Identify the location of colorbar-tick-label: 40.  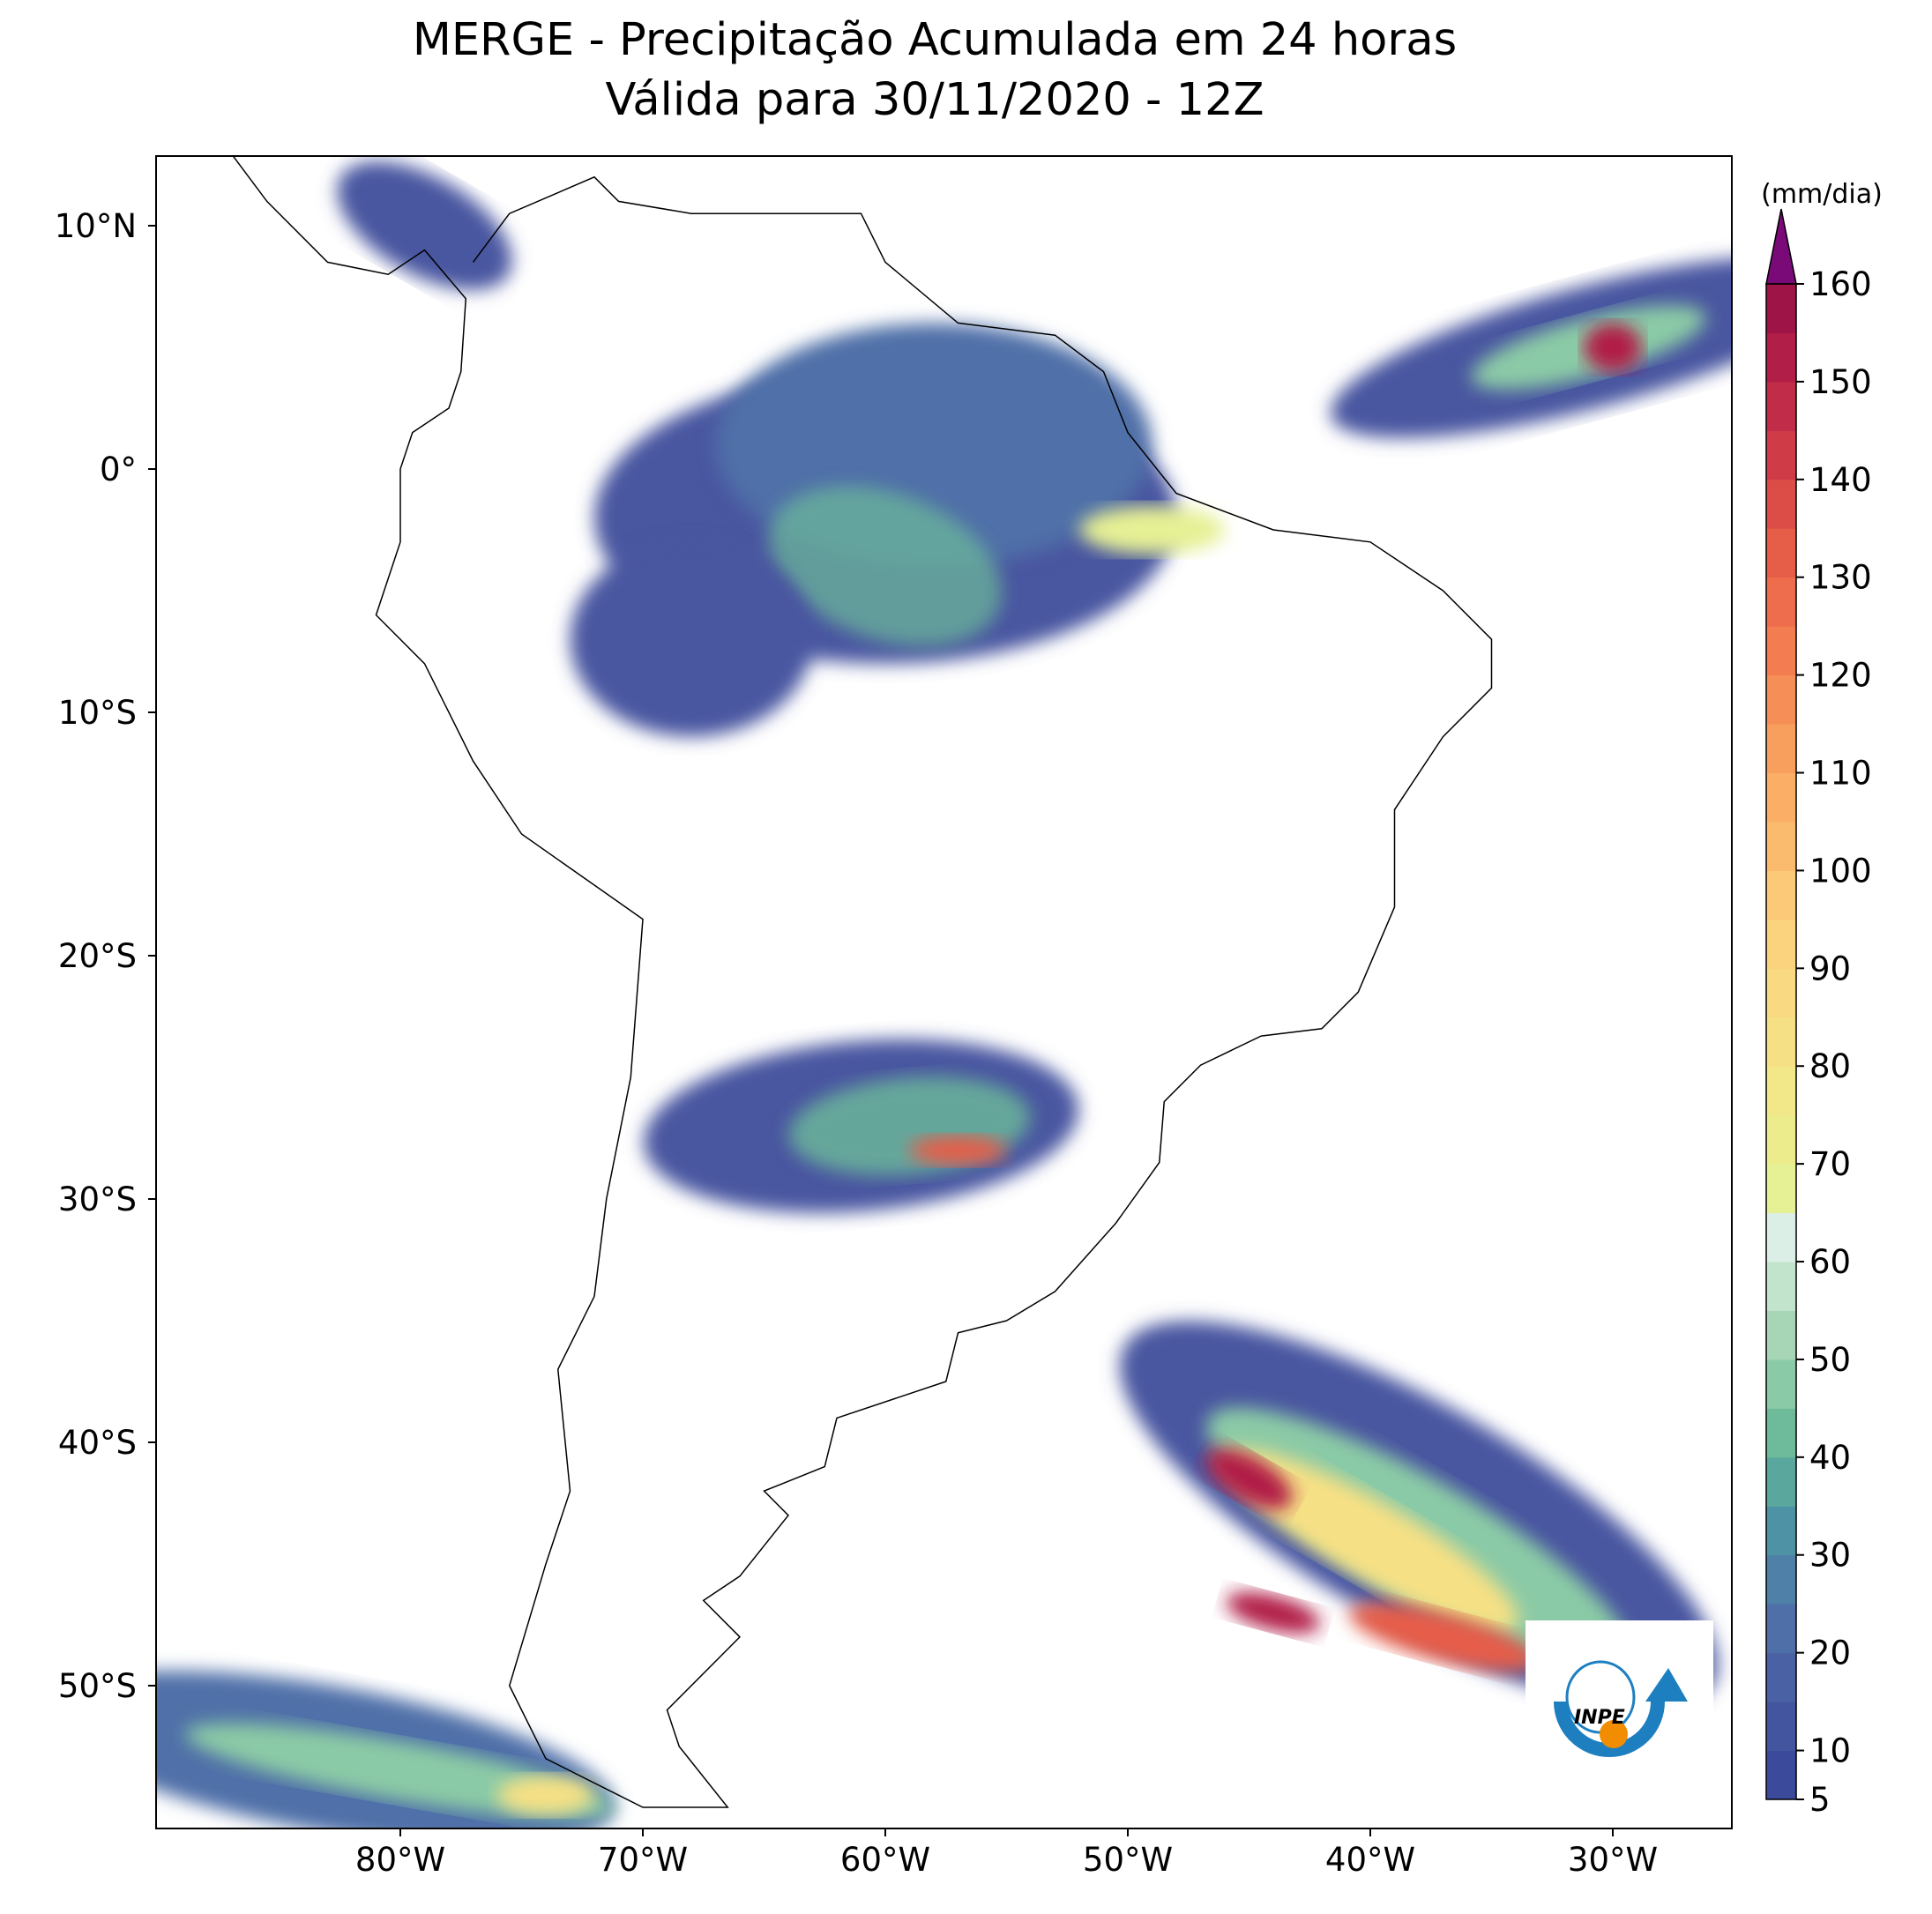
(1830, 1458).